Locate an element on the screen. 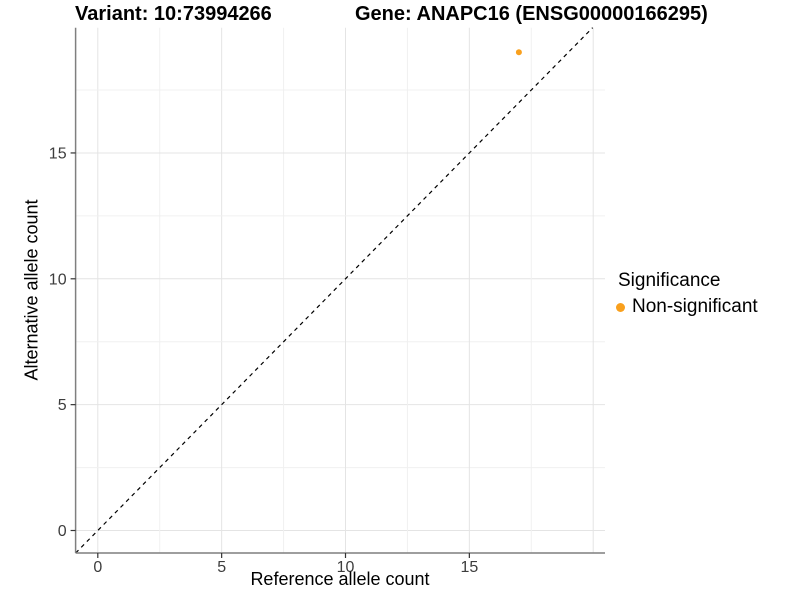  x-tick-label: 5 is located at coordinates (221, 567).